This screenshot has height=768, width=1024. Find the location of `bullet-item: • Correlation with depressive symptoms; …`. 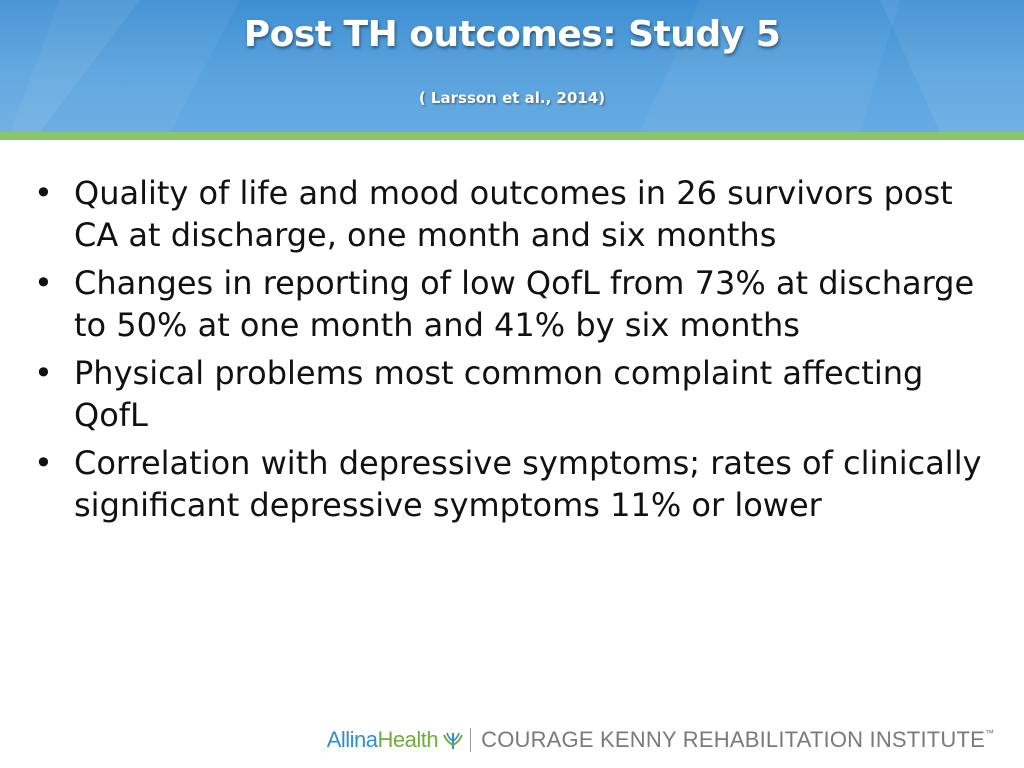

bullet-item: • Correlation with depressive symptoms; … is located at coordinates (509, 484).